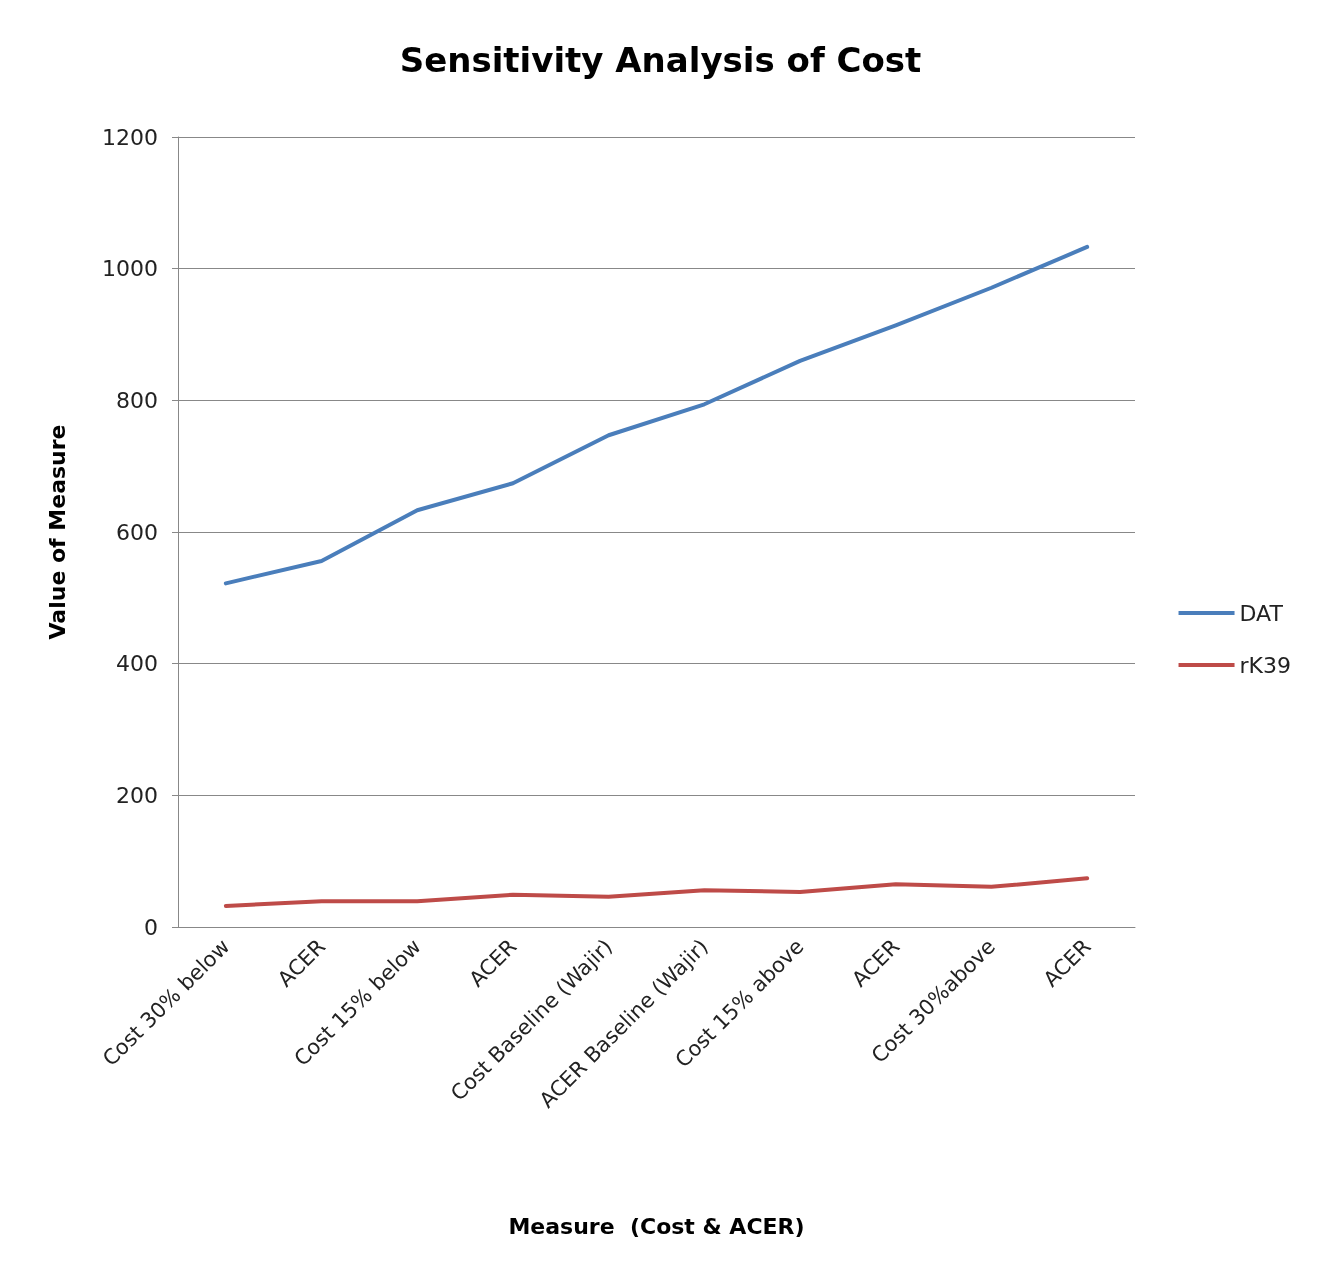  Describe the element at coordinates (57, 532) in the screenshot. I see `y-axis-title: Value of Measure` at that location.